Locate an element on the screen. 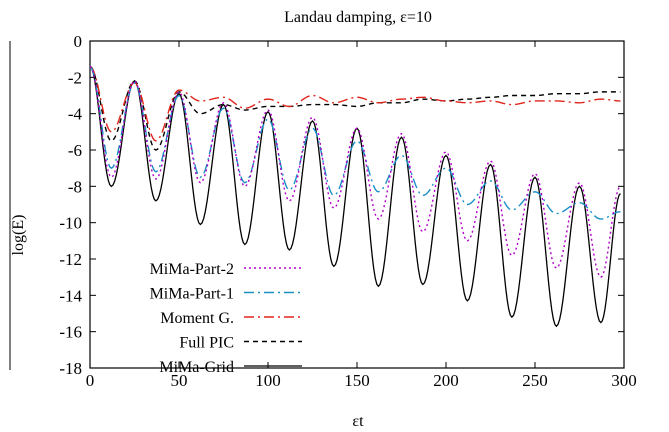 Image resolution: width=669 pixels, height=432 pixels. x-tick-label: 150 is located at coordinates (357, 380).